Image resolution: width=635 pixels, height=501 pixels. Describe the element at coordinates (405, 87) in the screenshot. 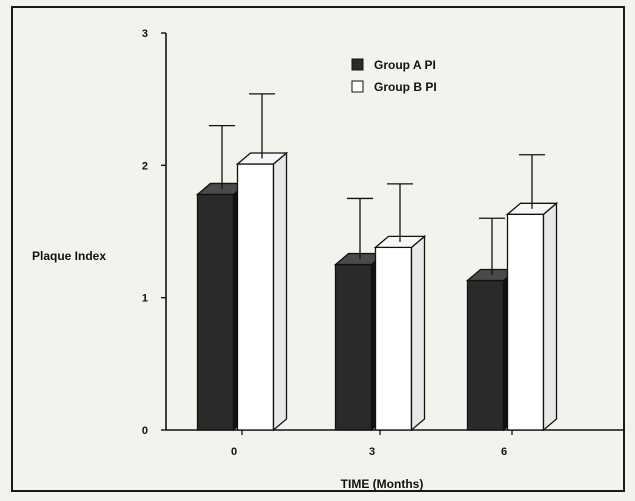

I see `legend-label-group-b: Group B PI` at that location.